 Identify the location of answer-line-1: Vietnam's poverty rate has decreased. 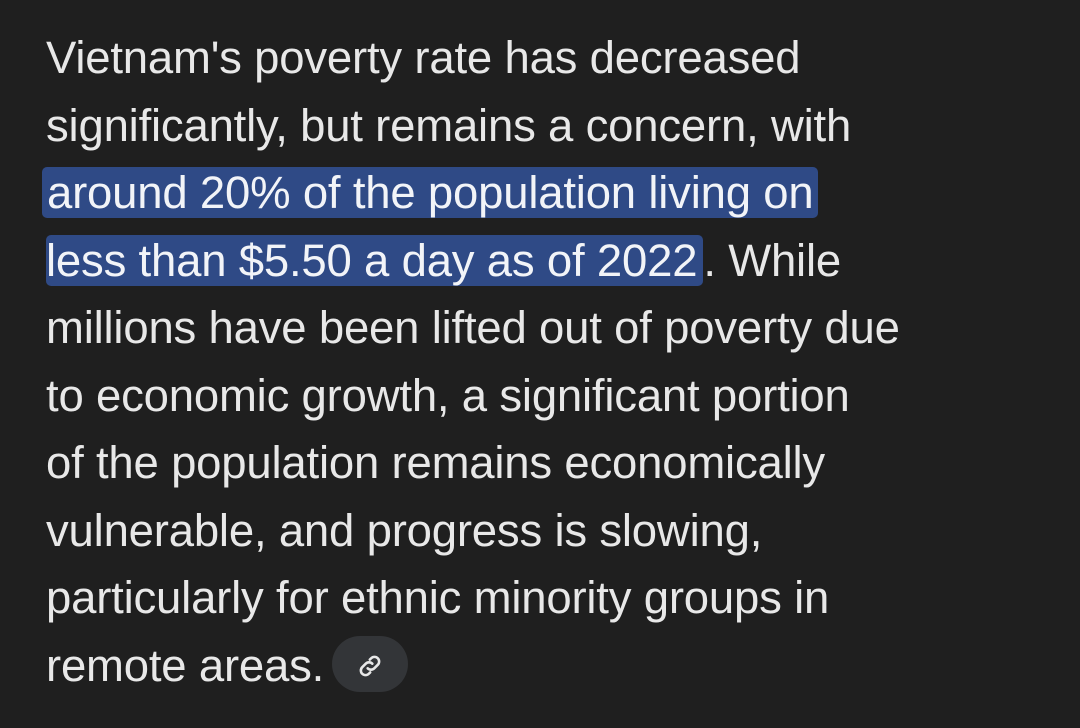
(423, 57).